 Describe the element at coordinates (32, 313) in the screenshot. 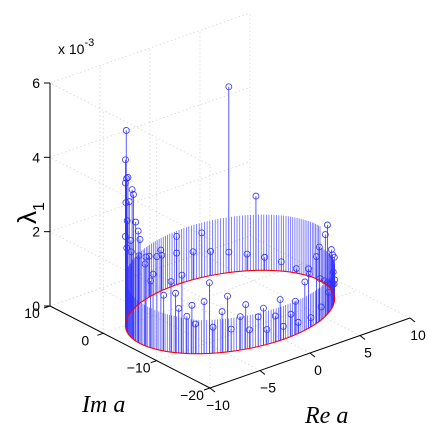

I see `y-tick-label-3: 10` at that location.